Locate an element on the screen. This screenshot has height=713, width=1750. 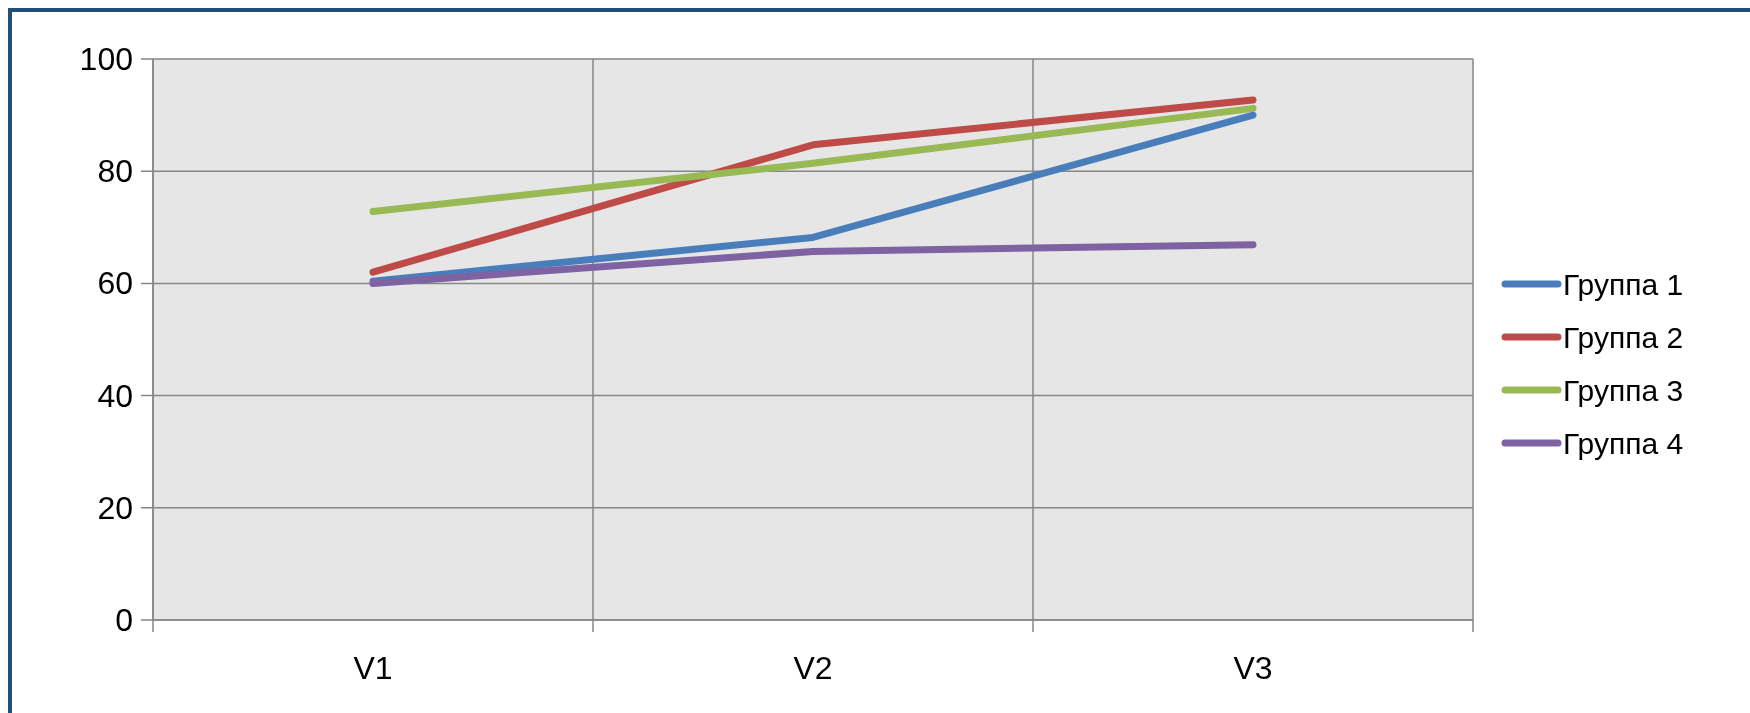
x-tick-label: V1 is located at coordinates (373, 668).